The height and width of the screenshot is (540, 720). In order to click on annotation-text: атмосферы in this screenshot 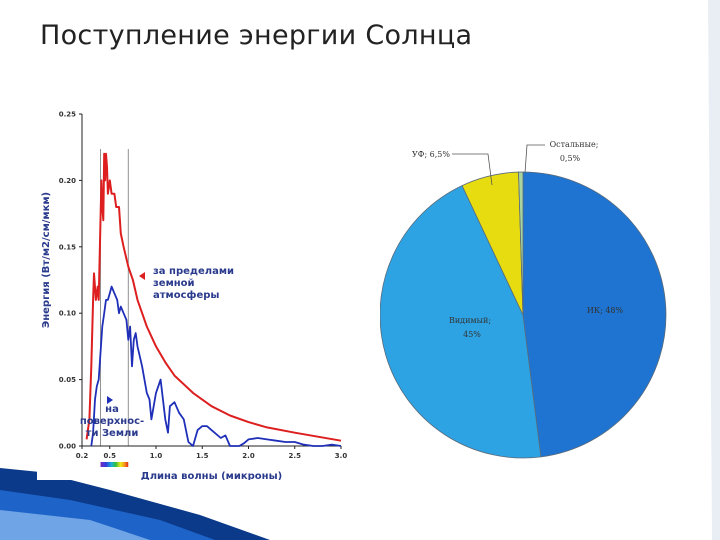, I will do `click(186, 295)`.